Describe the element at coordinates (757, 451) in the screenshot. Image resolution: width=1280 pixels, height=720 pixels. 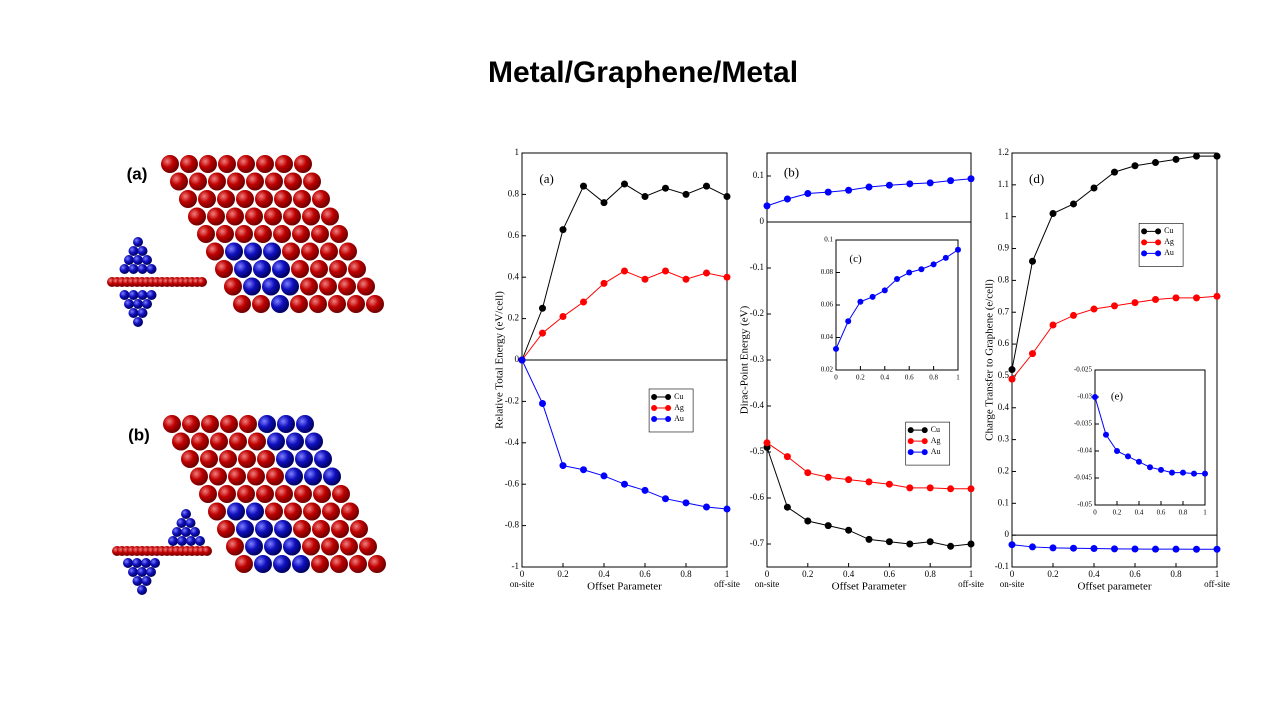
I see `y-tick-label: -0.5` at that location.